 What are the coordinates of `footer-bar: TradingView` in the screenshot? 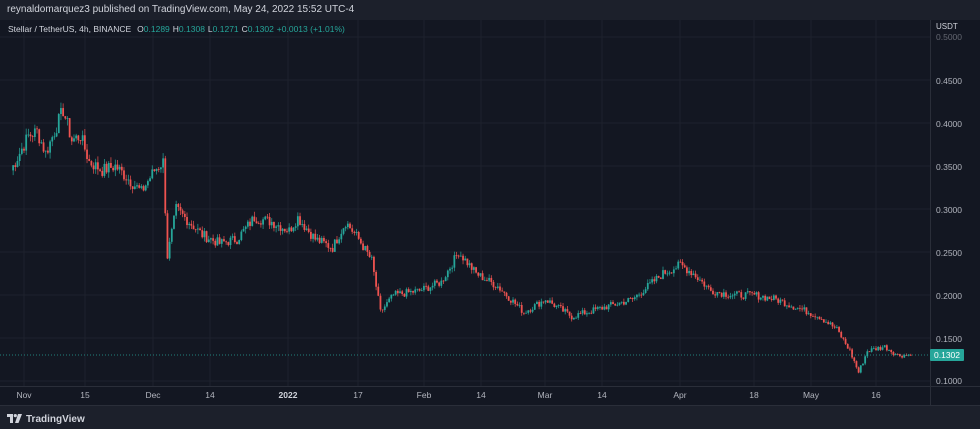 It's located at (490, 417).